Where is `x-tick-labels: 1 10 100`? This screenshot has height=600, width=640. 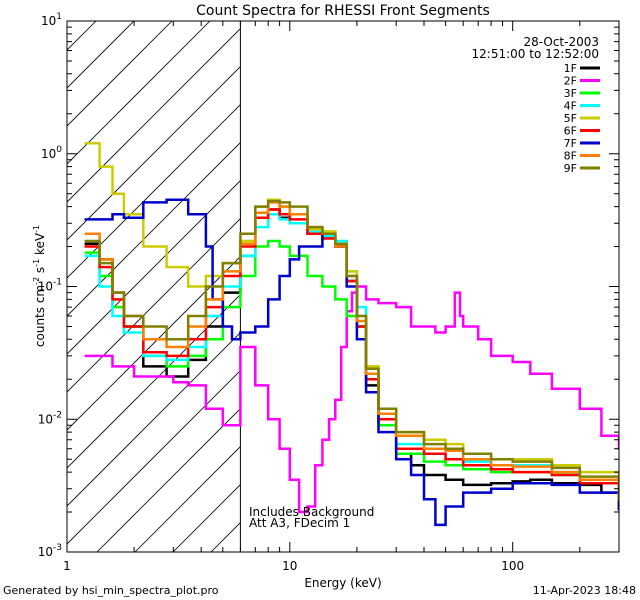 x-tick-labels: 1 10 100 is located at coordinates (293, 566).